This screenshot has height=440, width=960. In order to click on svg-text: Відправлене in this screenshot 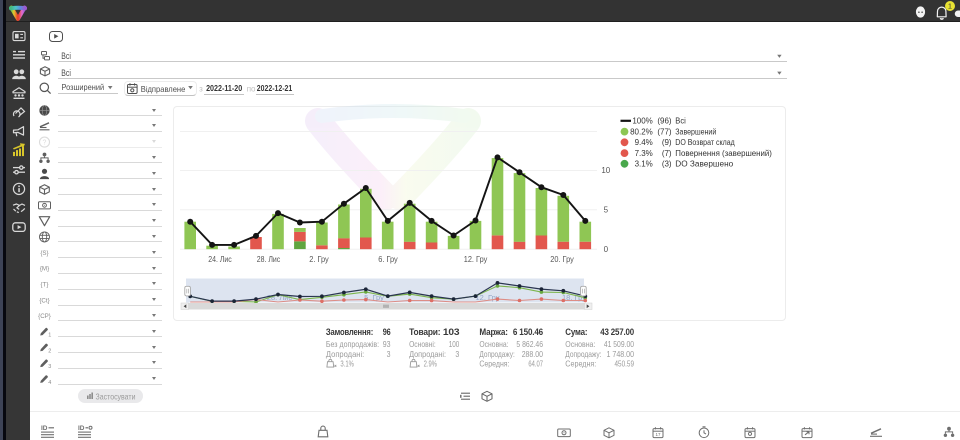, I will do `click(163, 89)`.